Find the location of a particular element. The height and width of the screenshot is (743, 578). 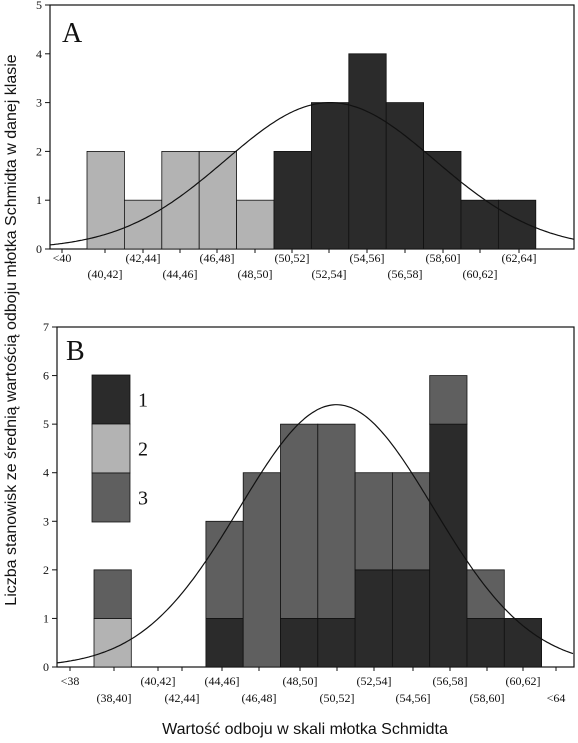

legend-label: 2 is located at coordinates (143, 450).